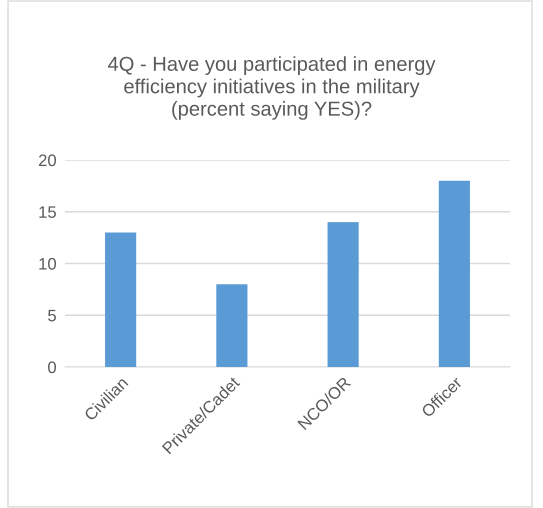 This screenshot has width=543, height=508. I want to click on y-tick-label: 0, so click(52, 367).